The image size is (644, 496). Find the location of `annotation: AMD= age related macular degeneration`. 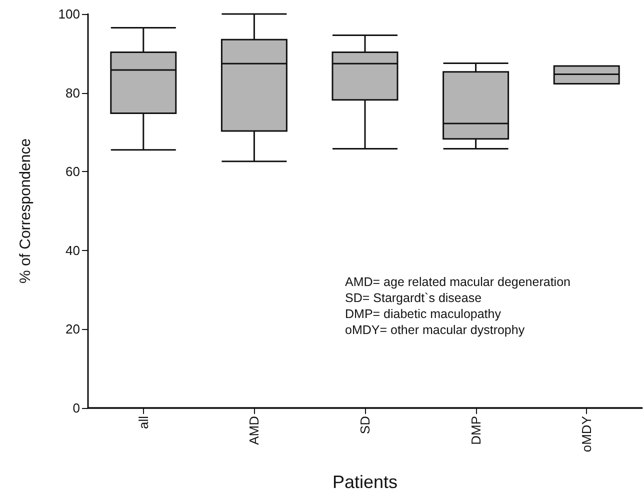

annotation: AMD= age related macular degeneration is located at coordinates (458, 282).